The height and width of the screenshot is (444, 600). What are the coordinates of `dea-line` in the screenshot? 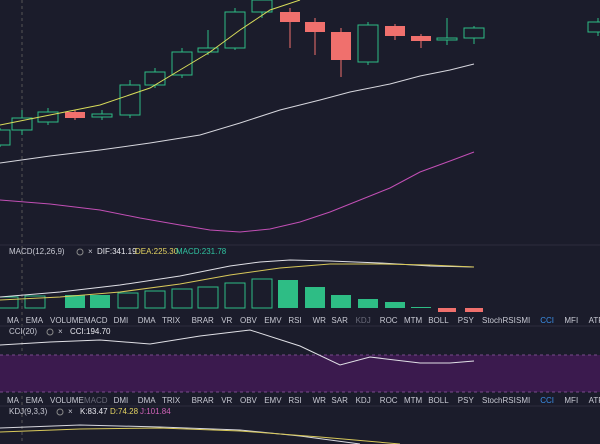 It's located at (237, 282).